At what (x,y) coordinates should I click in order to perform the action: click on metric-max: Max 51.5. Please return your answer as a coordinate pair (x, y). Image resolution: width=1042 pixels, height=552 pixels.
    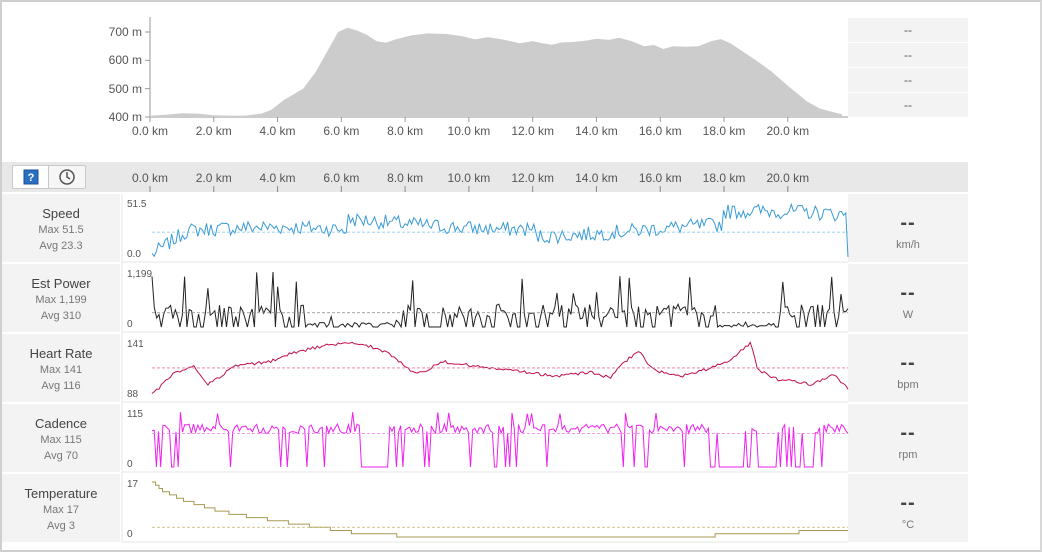
    Looking at the image, I should click on (61, 230).